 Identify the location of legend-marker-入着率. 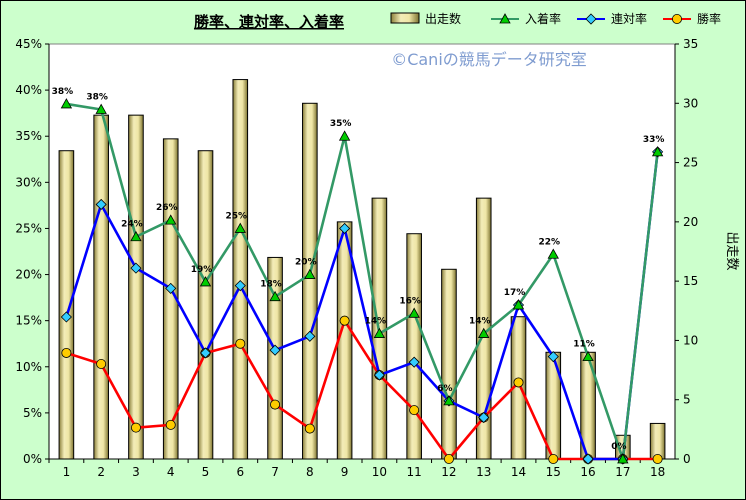
(505, 18).